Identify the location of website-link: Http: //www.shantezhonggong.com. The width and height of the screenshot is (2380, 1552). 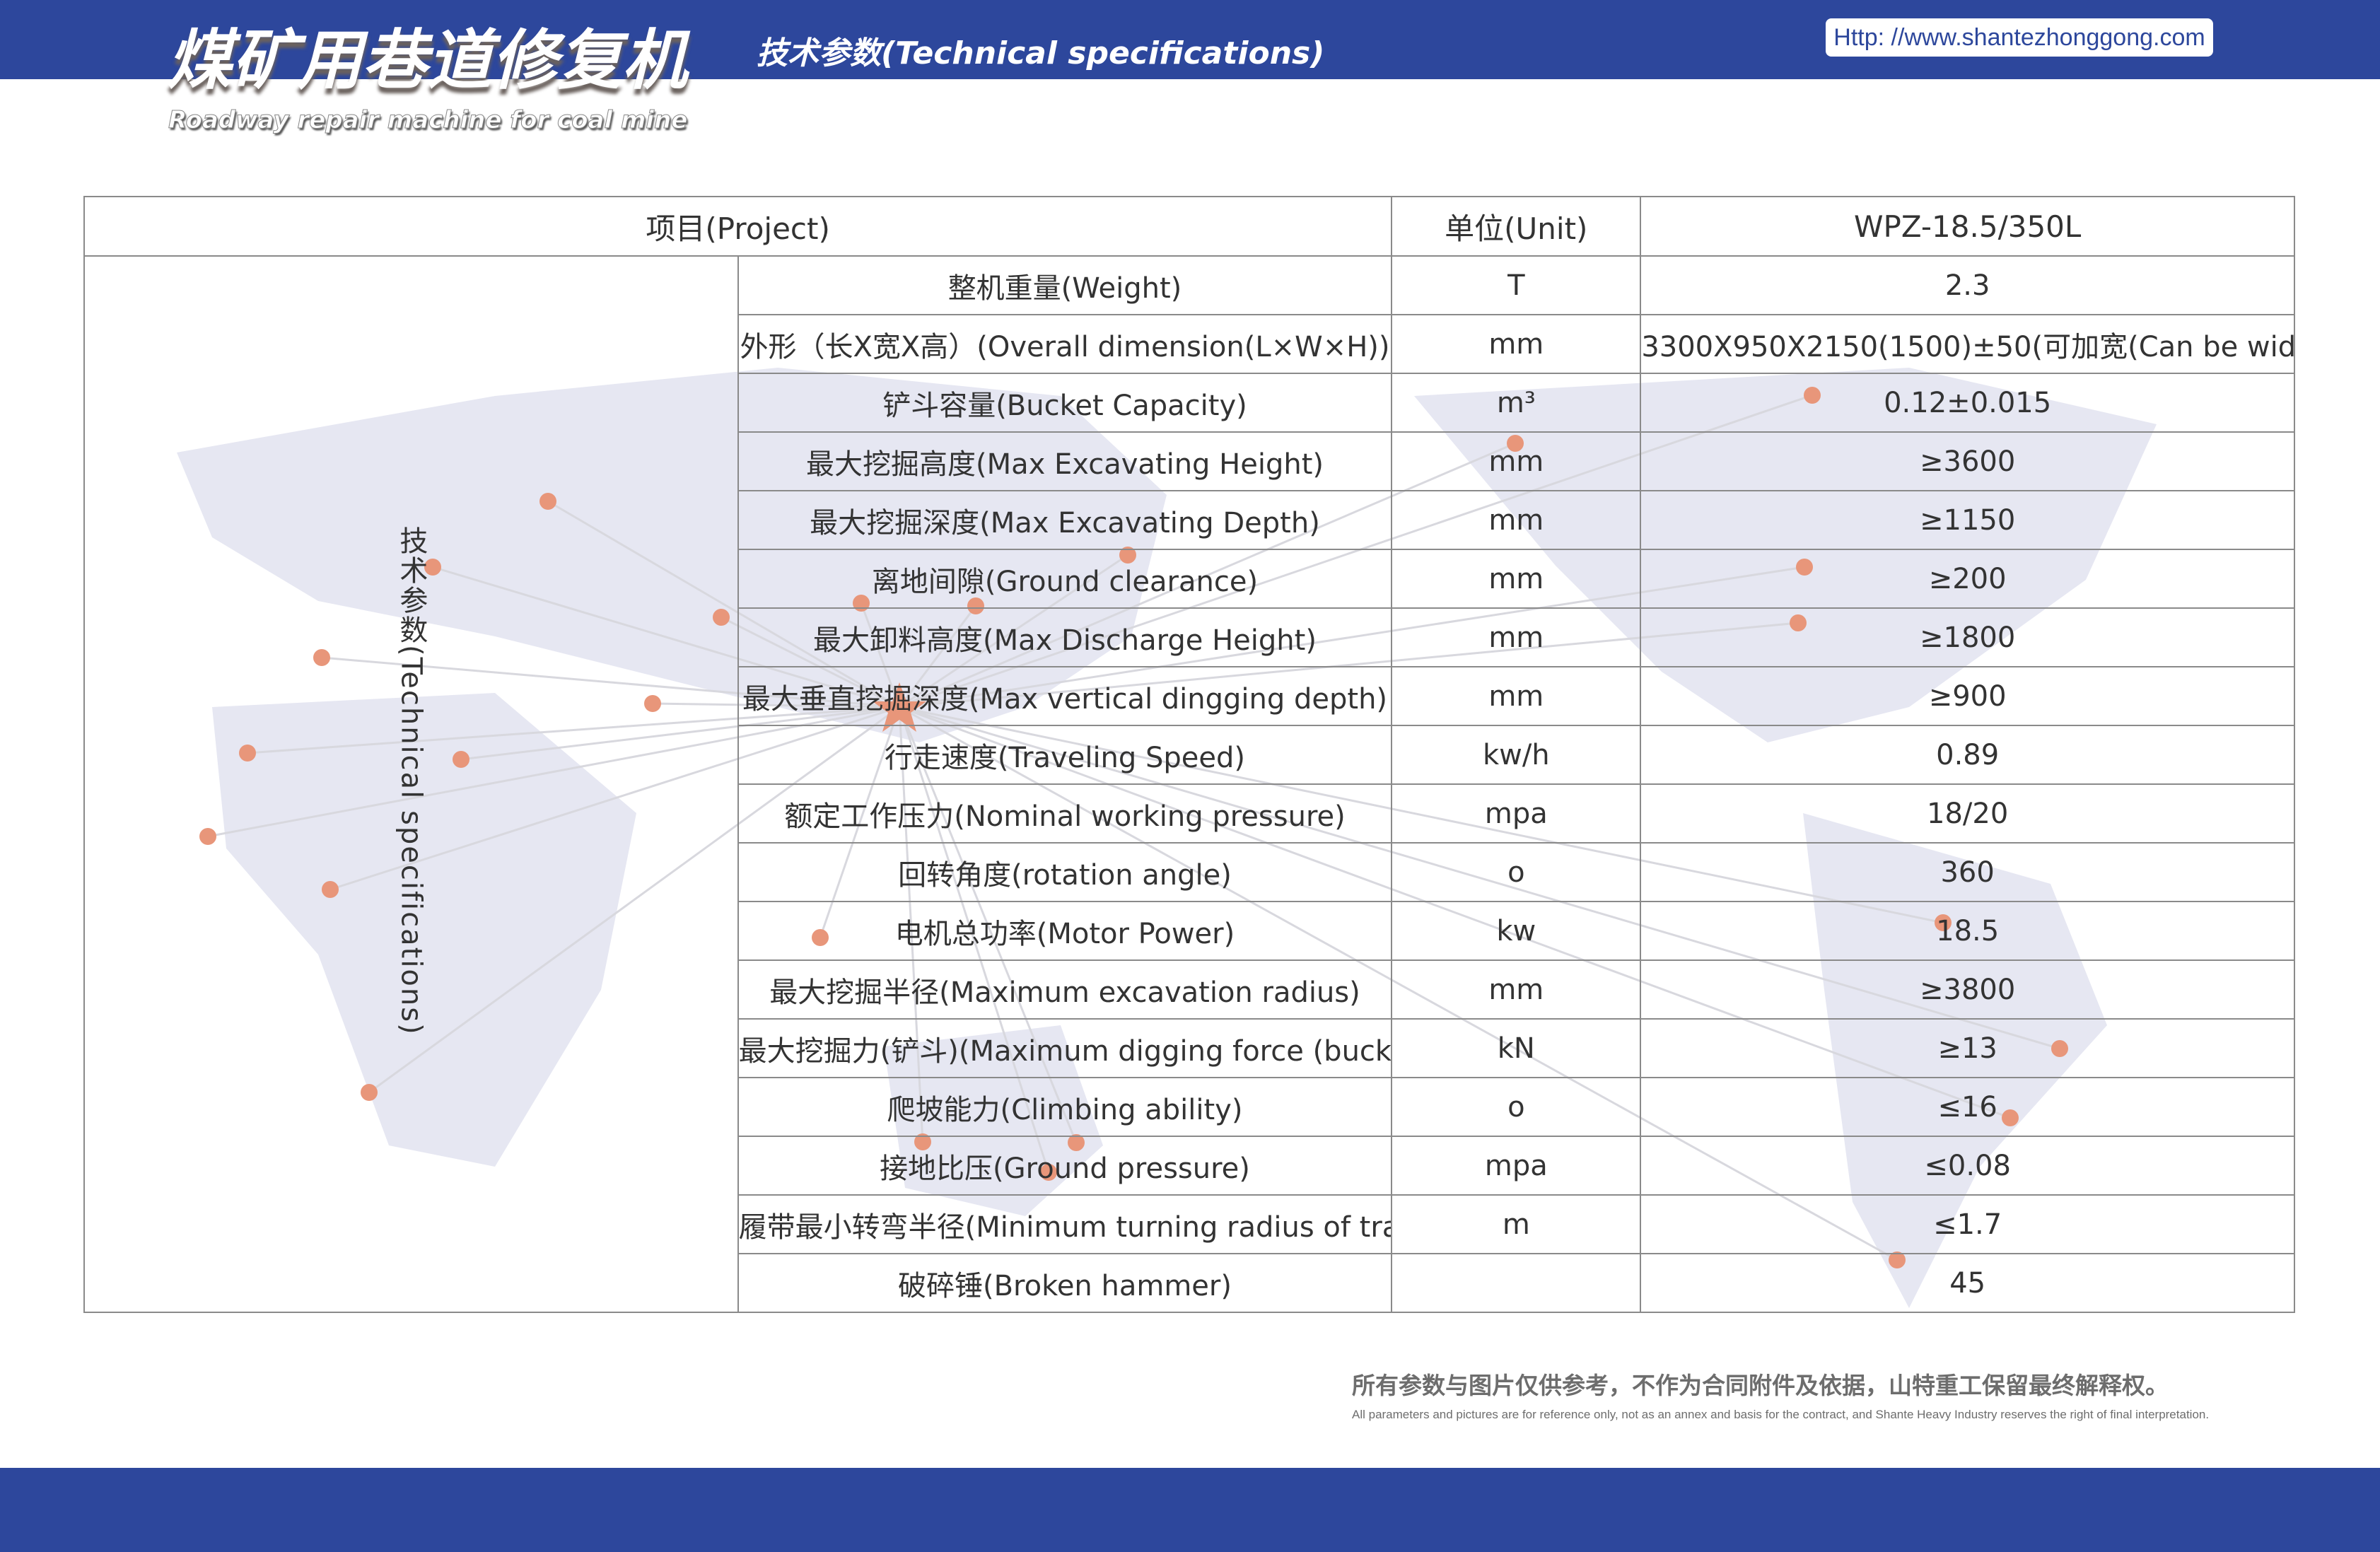
(2019, 37).